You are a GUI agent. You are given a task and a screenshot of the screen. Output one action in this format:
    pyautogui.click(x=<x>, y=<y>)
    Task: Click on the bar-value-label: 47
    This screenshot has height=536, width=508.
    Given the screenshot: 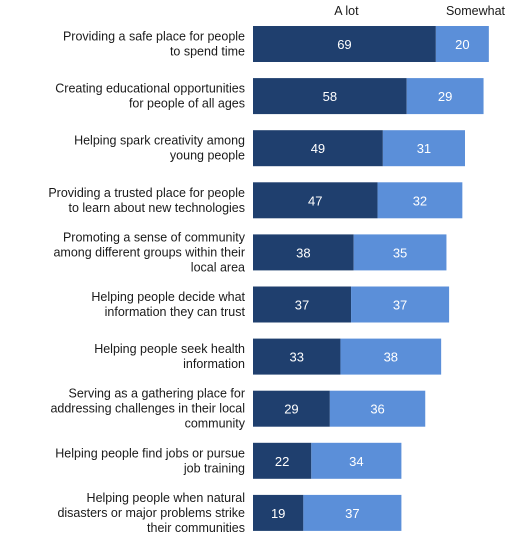 What is the action you would take?
    pyautogui.click(x=315, y=200)
    